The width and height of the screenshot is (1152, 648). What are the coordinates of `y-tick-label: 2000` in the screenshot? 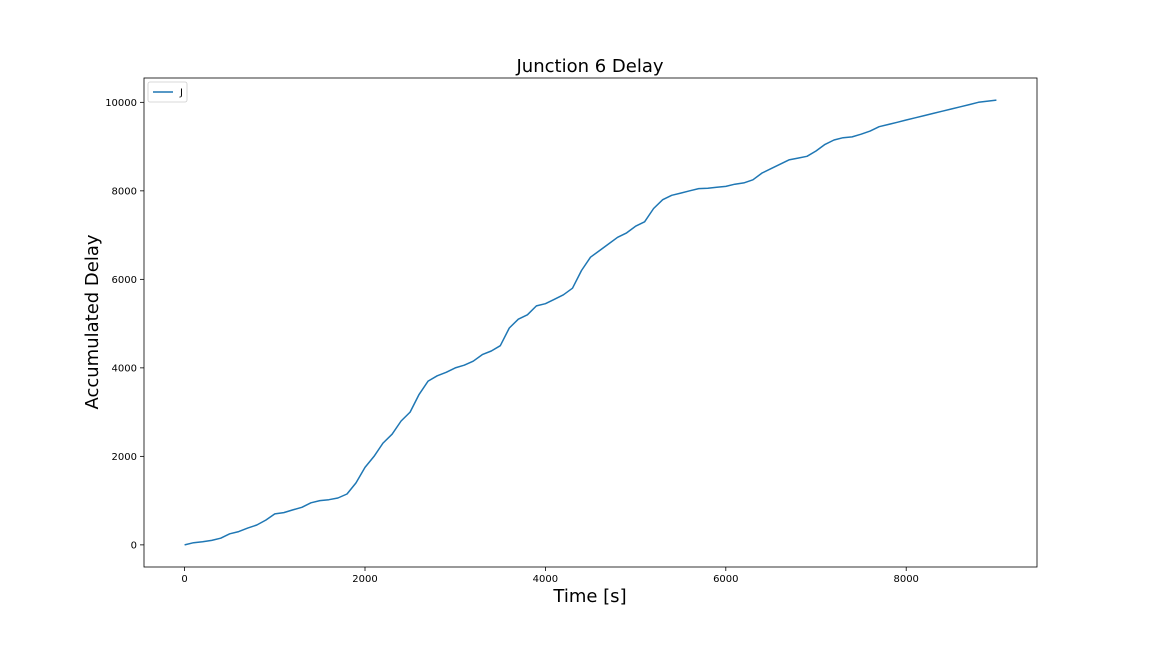 It's located at (124, 457).